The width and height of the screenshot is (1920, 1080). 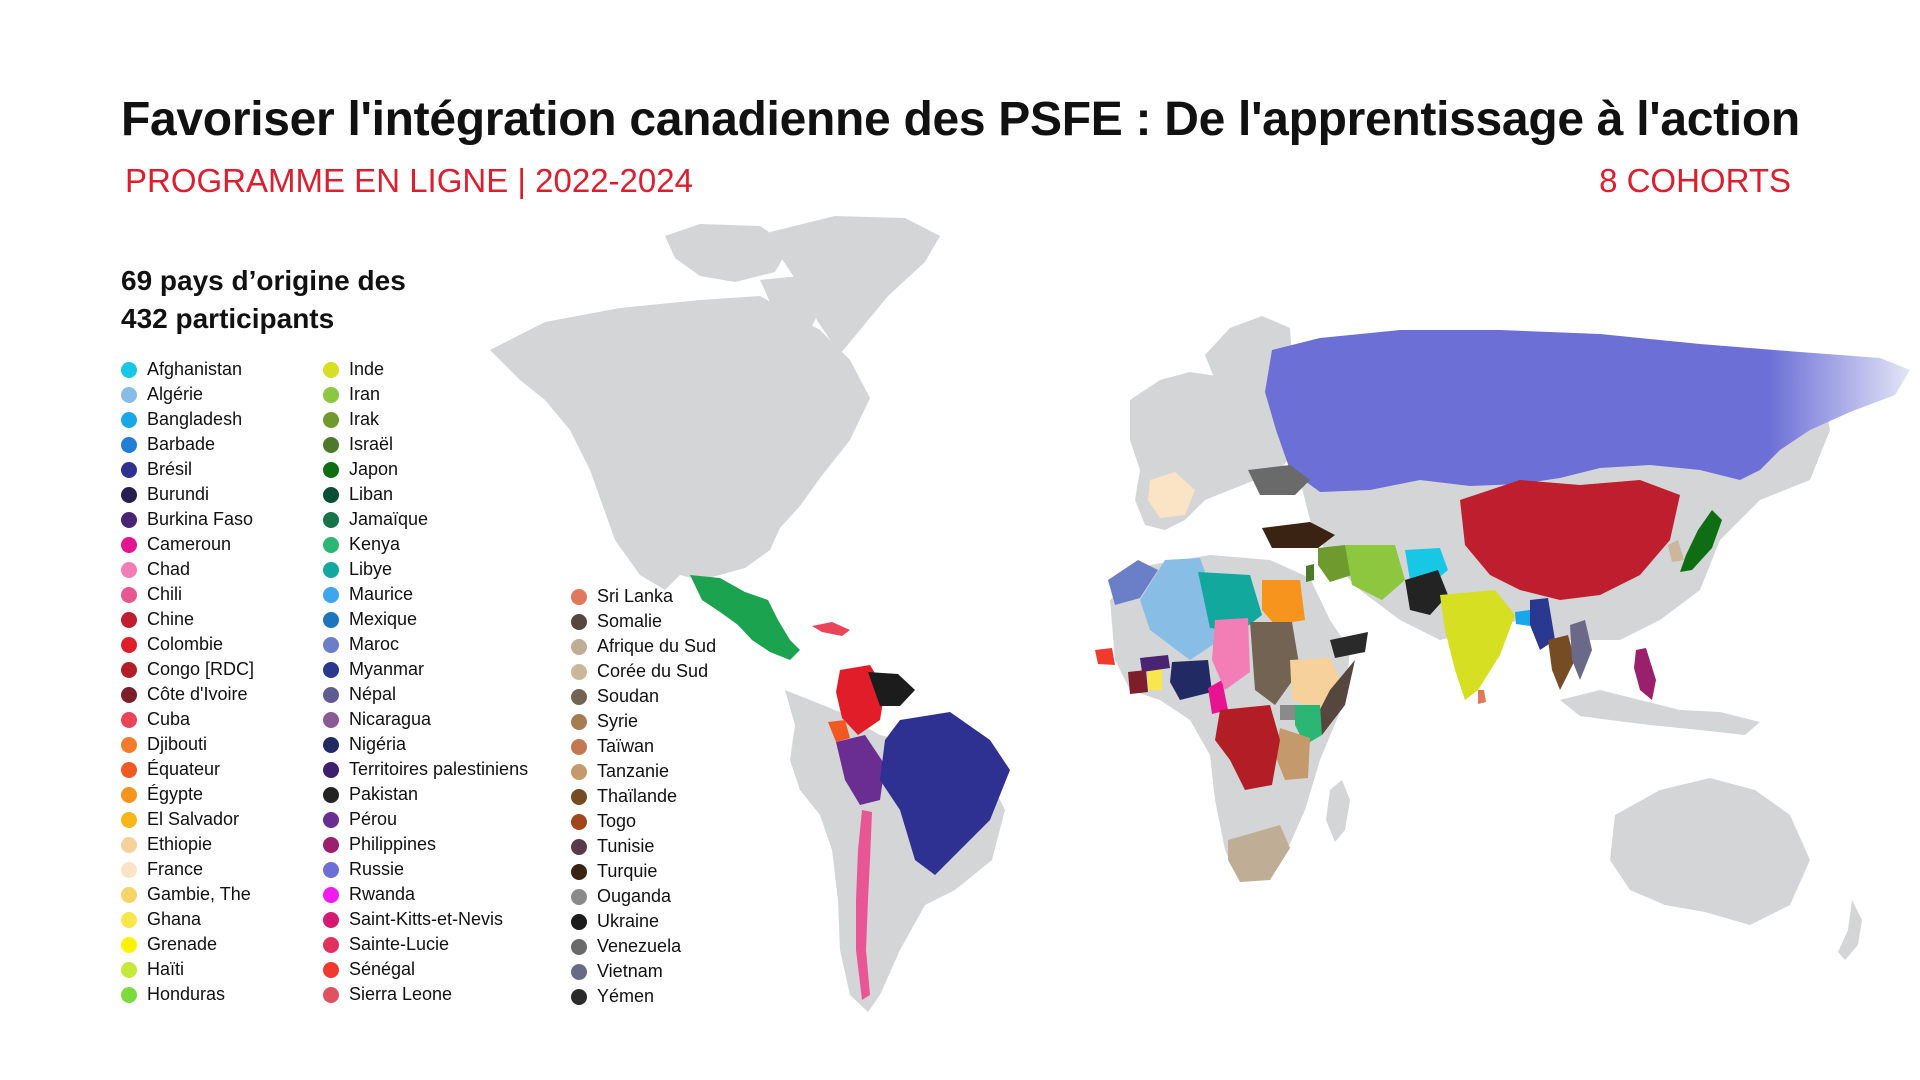 What do you see at coordinates (382, 894) in the screenshot?
I see `legend-label: Rwanda` at bounding box center [382, 894].